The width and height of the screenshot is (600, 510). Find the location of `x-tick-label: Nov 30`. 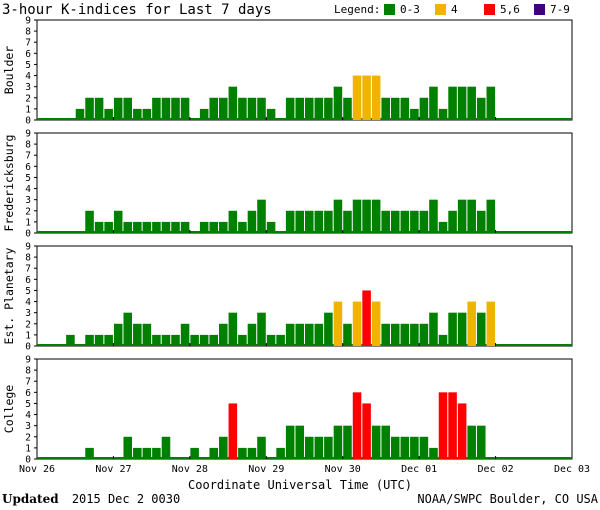

x-tick-label: Nov 30 is located at coordinates (343, 469).